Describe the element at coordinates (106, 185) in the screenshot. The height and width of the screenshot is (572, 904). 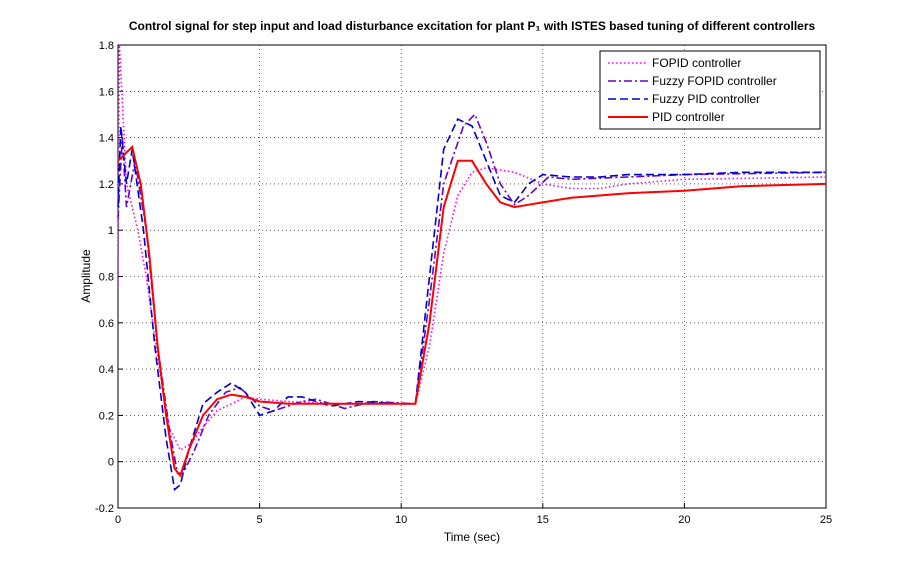
I see `y-tick-label: 1.2` at that location.